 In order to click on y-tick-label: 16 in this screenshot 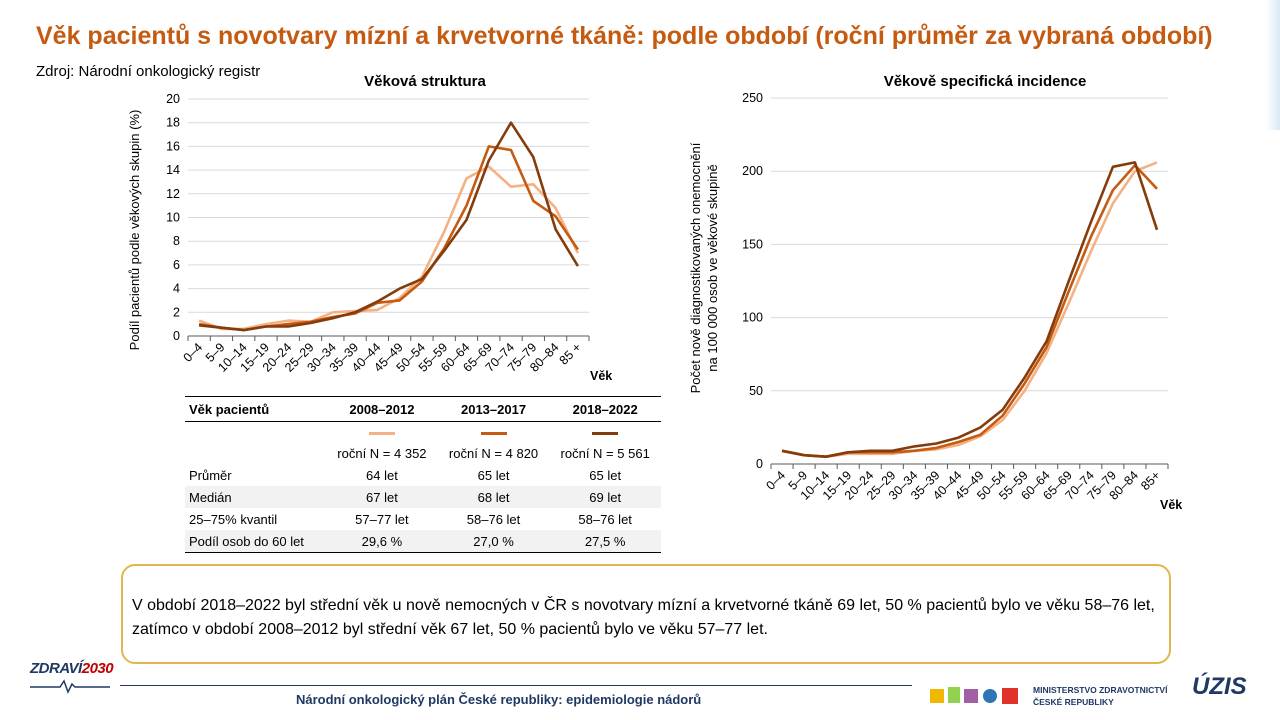, I will do `click(173, 146)`.